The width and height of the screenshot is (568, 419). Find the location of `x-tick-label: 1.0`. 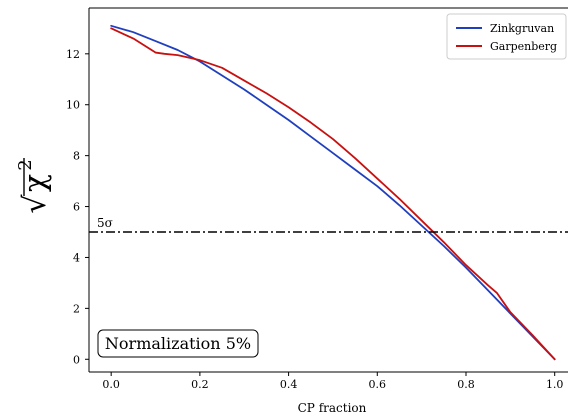

x-tick-label: 1.0 is located at coordinates (555, 384).